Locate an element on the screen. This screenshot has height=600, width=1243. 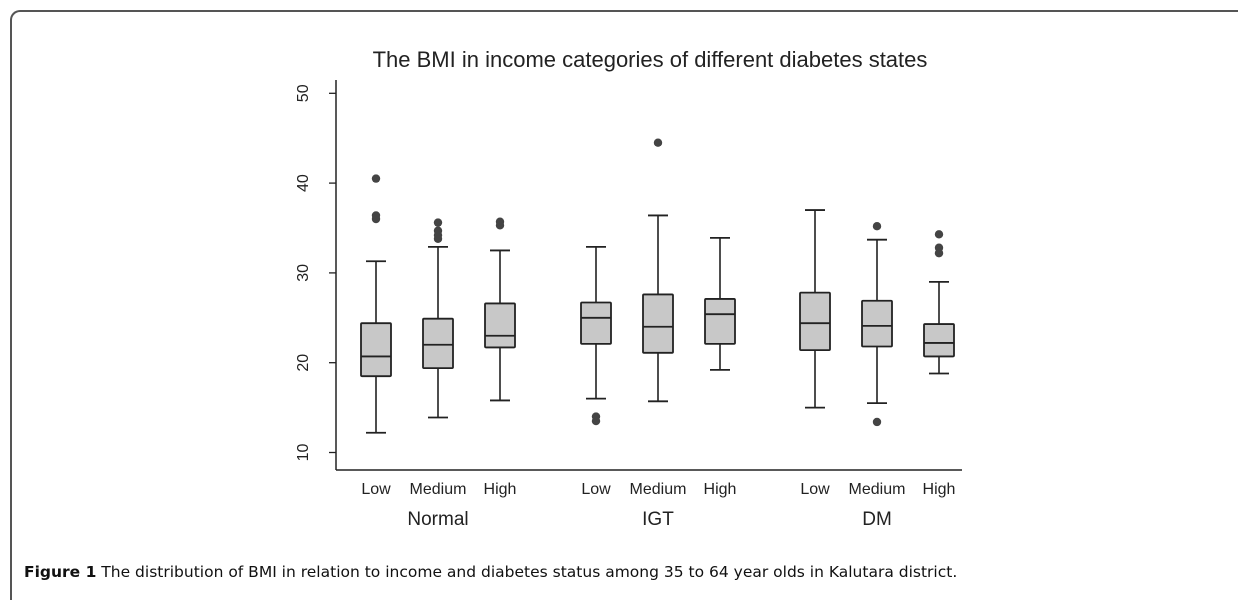
group-label: IGT is located at coordinates (658, 519).